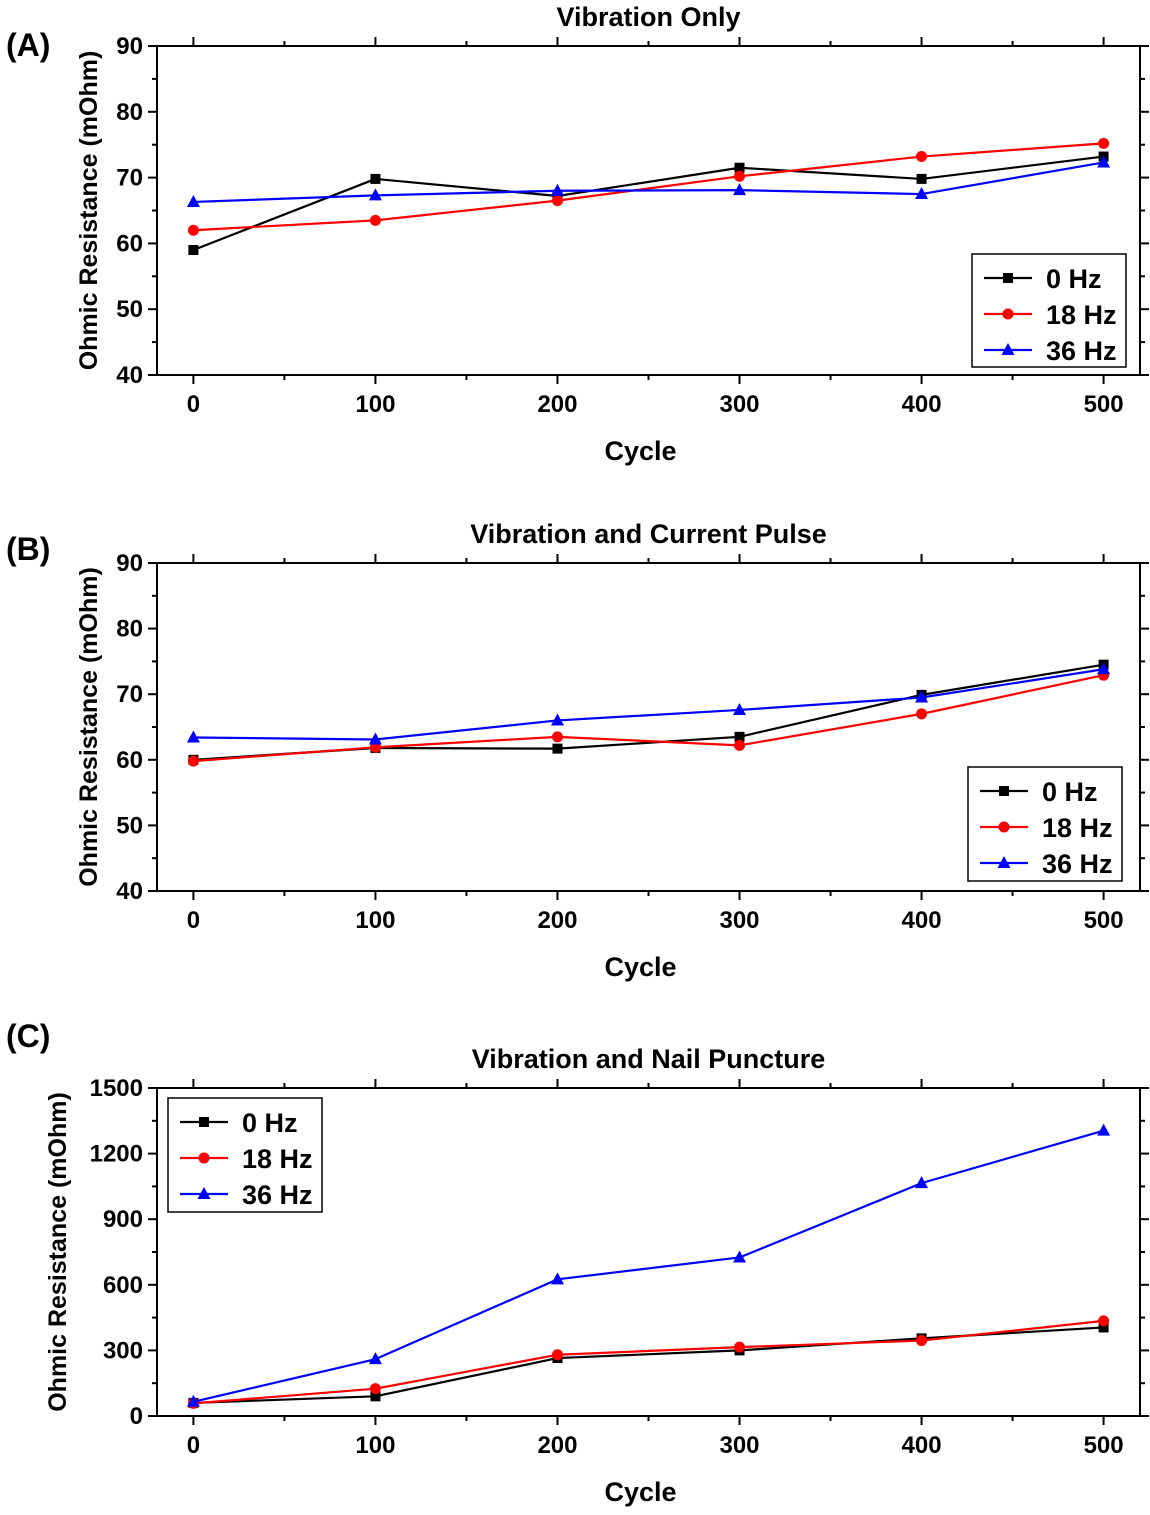  I want to click on y-tick-label: 0, so click(136, 1416).